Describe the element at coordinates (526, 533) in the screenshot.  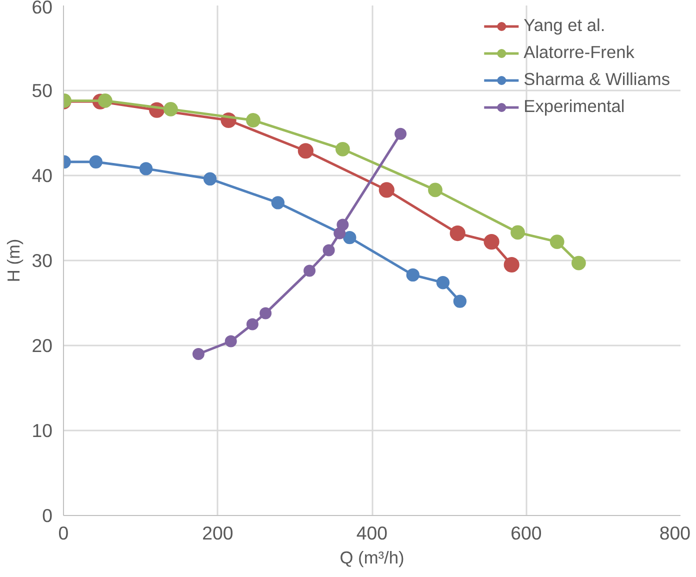
I see `x-tick-label: 600` at that location.